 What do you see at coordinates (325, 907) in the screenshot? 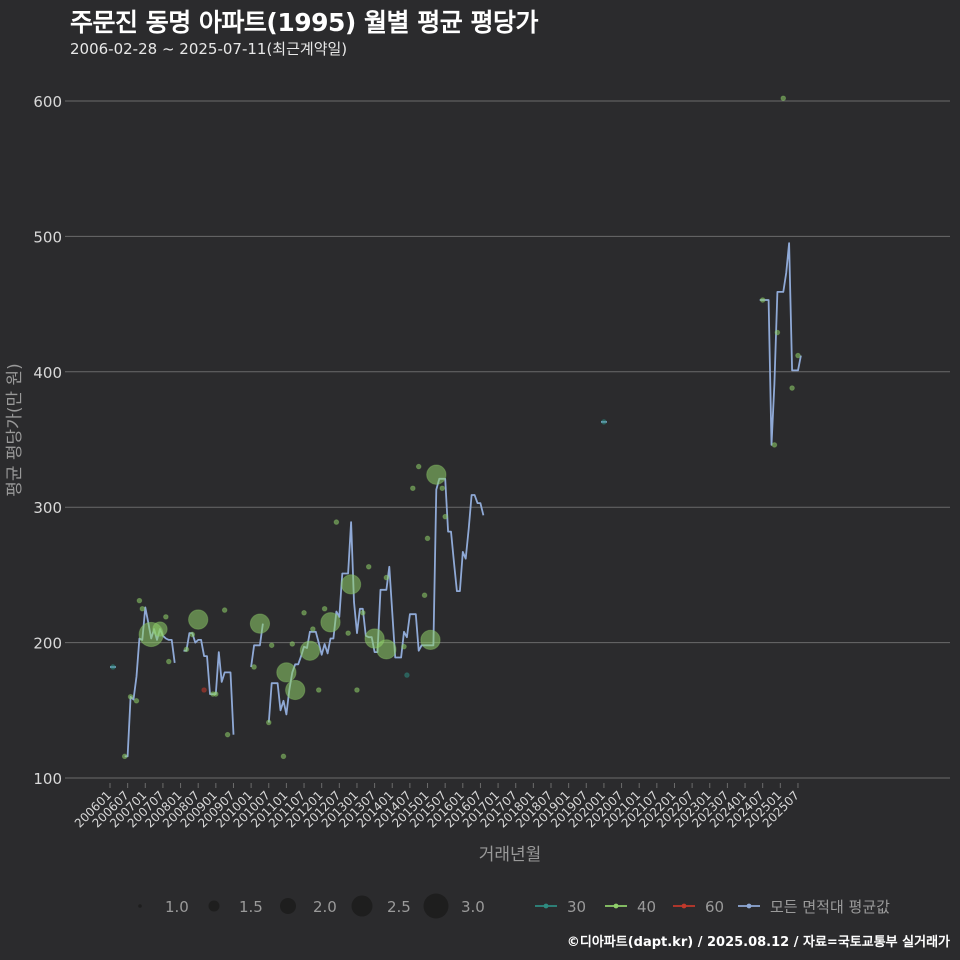
I see `legend-size-label: 2.0` at bounding box center [325, 907].